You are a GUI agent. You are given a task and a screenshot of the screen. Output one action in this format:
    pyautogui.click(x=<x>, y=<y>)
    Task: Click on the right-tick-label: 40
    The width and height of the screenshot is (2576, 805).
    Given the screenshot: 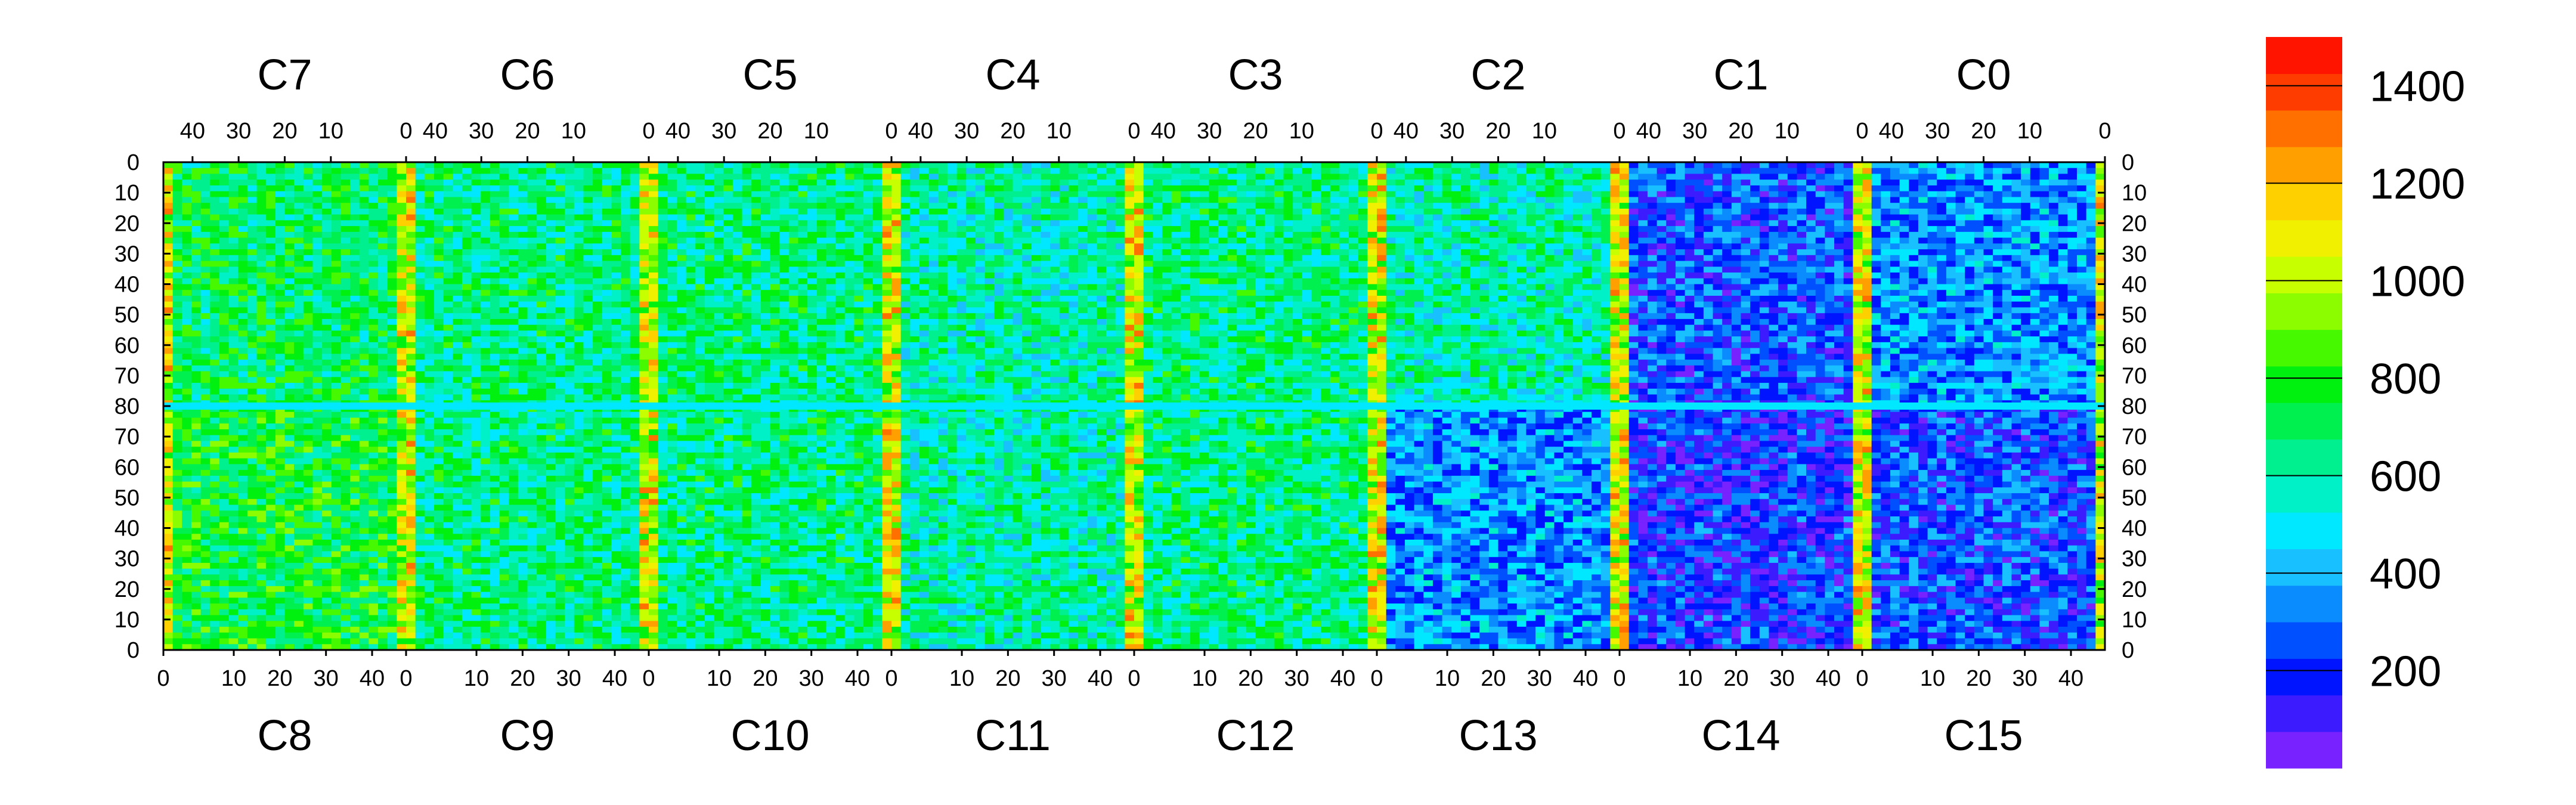 What is the action you would take?
    pyautogui.click(x=2134, y=528)
    